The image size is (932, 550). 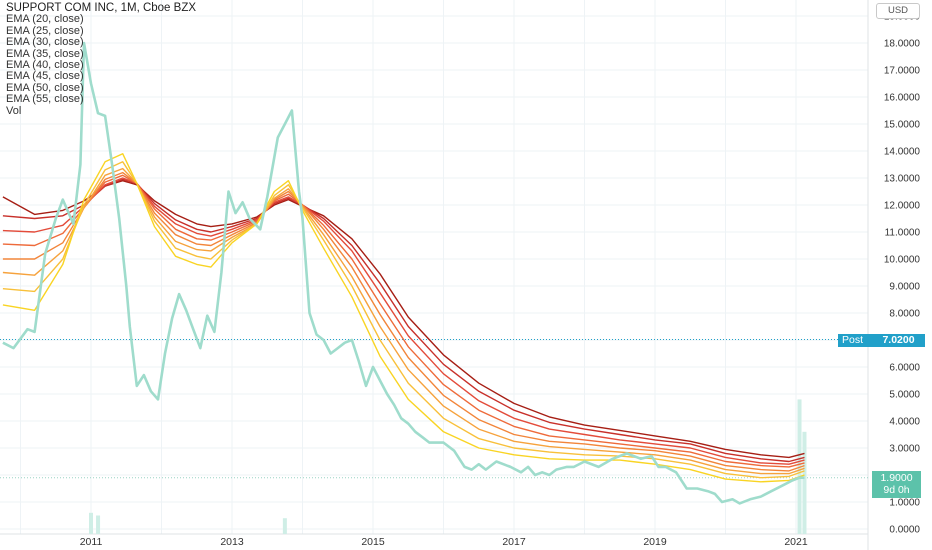 What do you see at coordinates (902, 260) in the screenshot?
I see `y-tick-label: 10.0000` at bounding box center [902, 260].